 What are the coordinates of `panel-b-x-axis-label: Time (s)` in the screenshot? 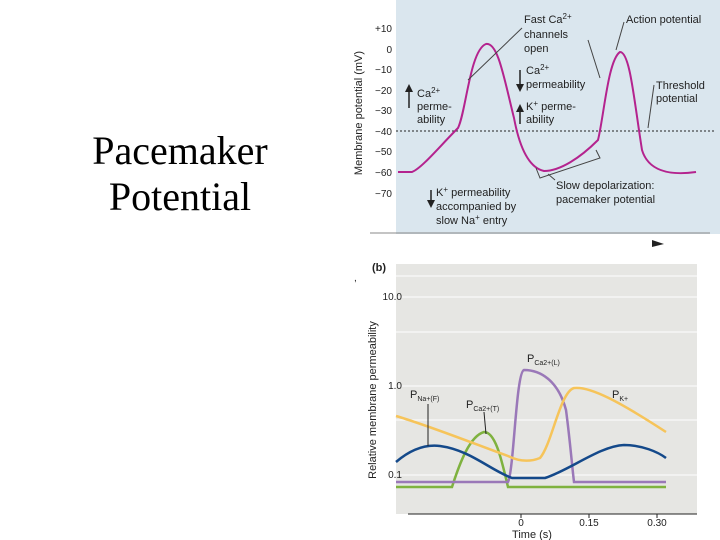 It's located at (532, 534).